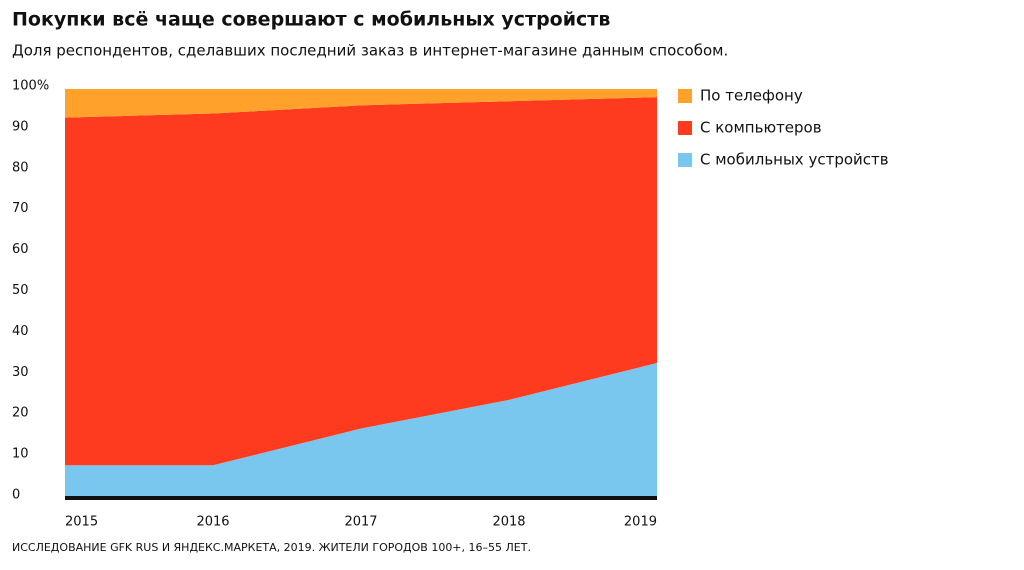 This screenshot has height=570, width=1024. I want to click on x-tick-label: 2019, so click(640, 522).